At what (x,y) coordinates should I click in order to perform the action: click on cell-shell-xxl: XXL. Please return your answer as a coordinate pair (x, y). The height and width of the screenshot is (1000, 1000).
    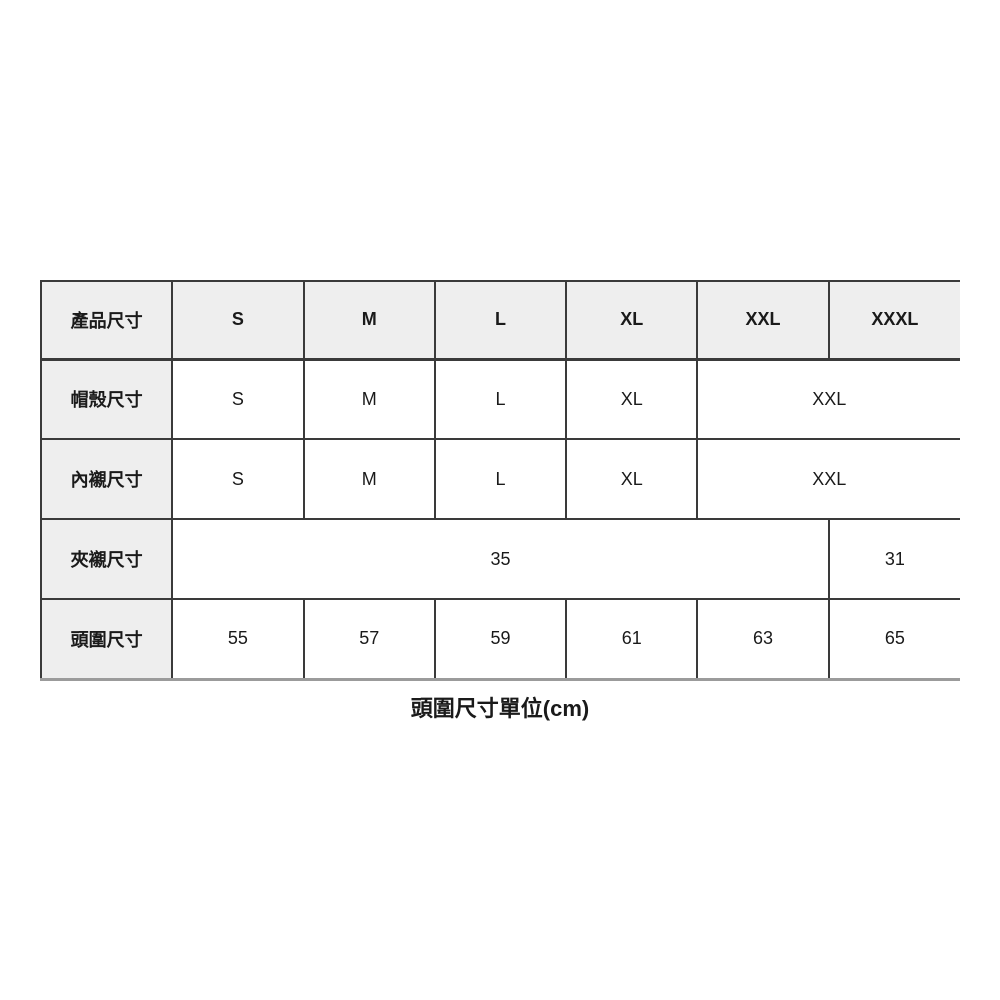
    Looking at the image, I should click on (828, 399).